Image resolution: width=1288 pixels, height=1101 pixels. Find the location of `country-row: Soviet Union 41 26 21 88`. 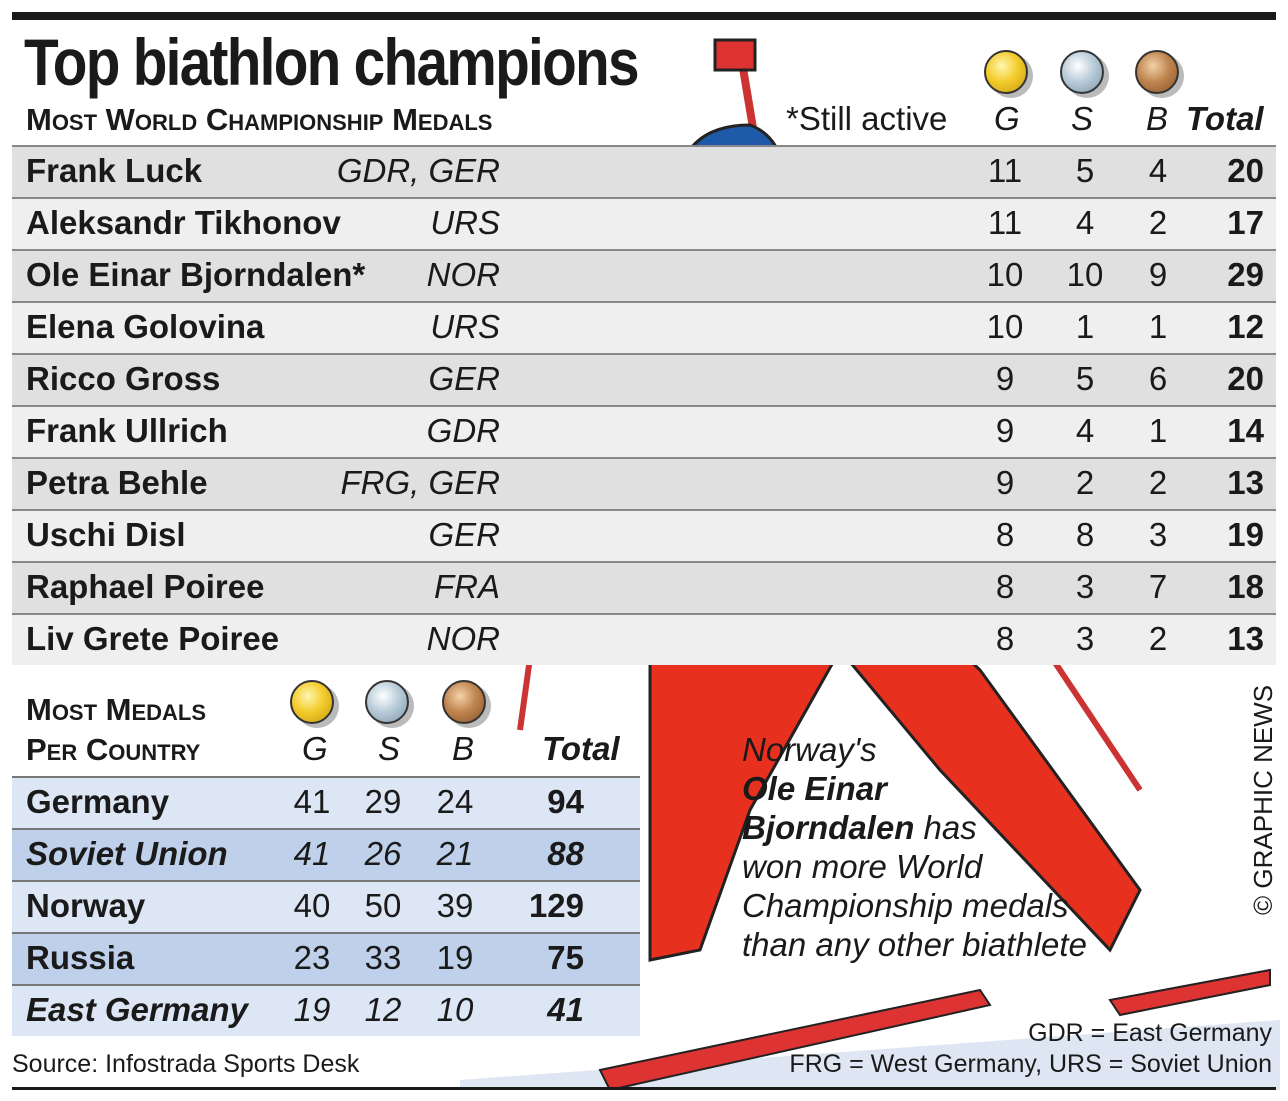

country-row: Soviet Union 41 26 21 88 is located at coordinates (326, 854).